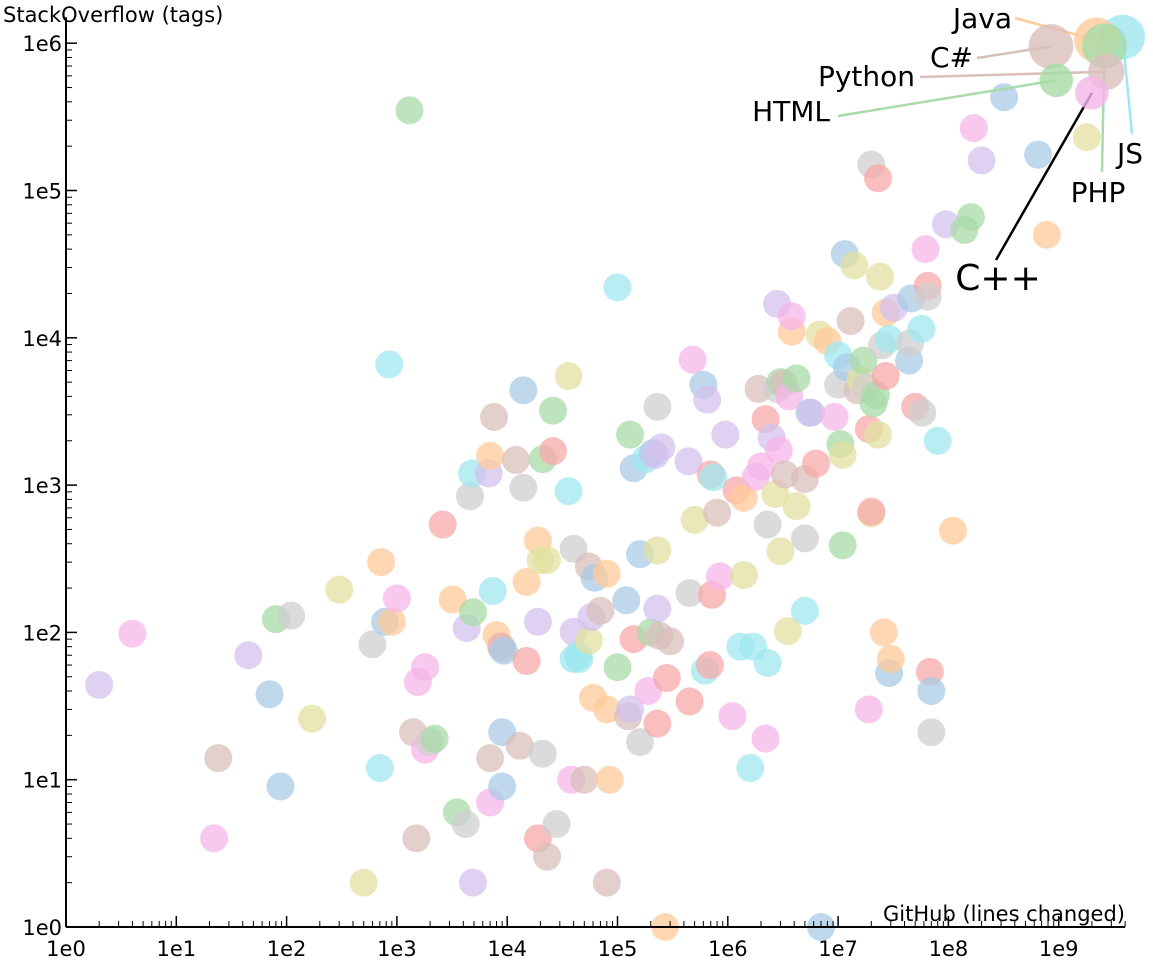  Describe the element at coordinates (1087, 62) in the screenshot. I see `labeled-points-layer` at that location.